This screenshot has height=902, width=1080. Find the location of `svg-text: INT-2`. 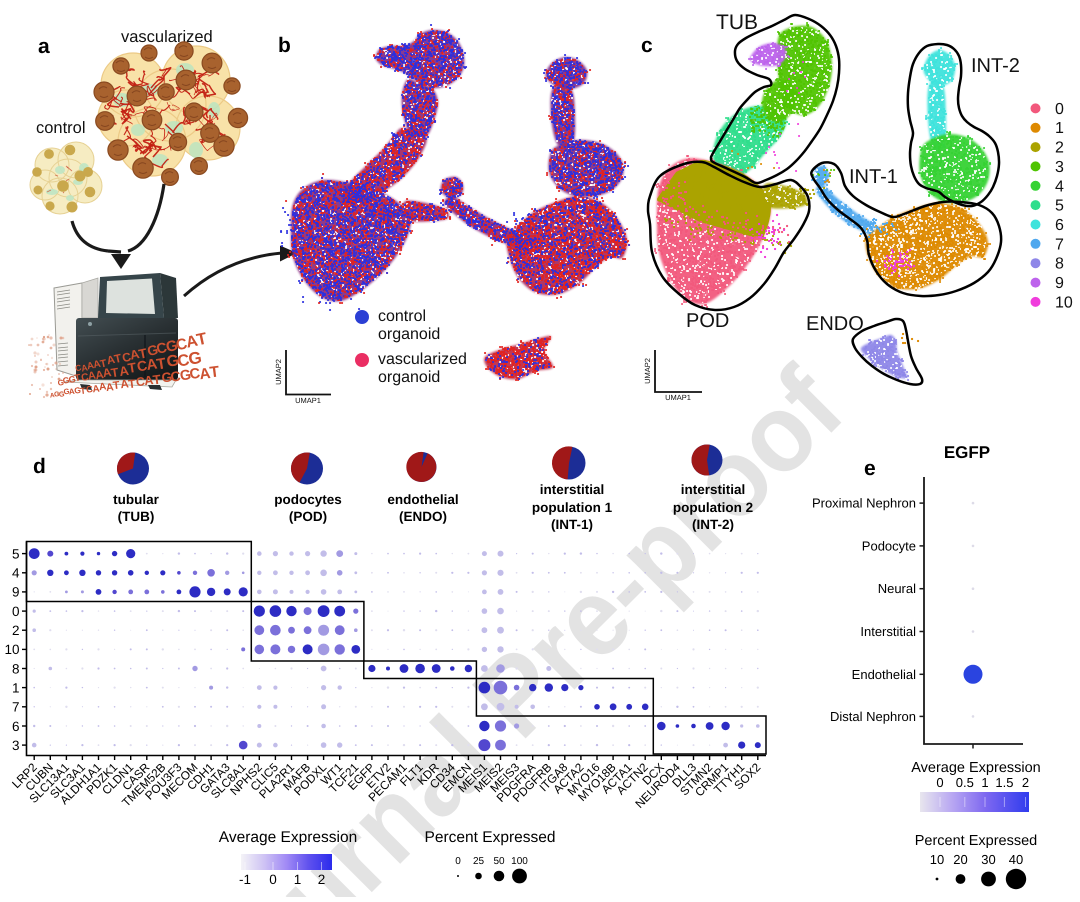

svg-text: INT-2 is located at coordinates (995, 66).